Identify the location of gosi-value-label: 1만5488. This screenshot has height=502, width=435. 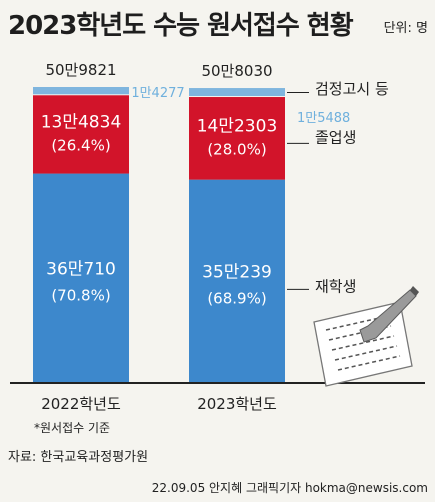
(323, 118).